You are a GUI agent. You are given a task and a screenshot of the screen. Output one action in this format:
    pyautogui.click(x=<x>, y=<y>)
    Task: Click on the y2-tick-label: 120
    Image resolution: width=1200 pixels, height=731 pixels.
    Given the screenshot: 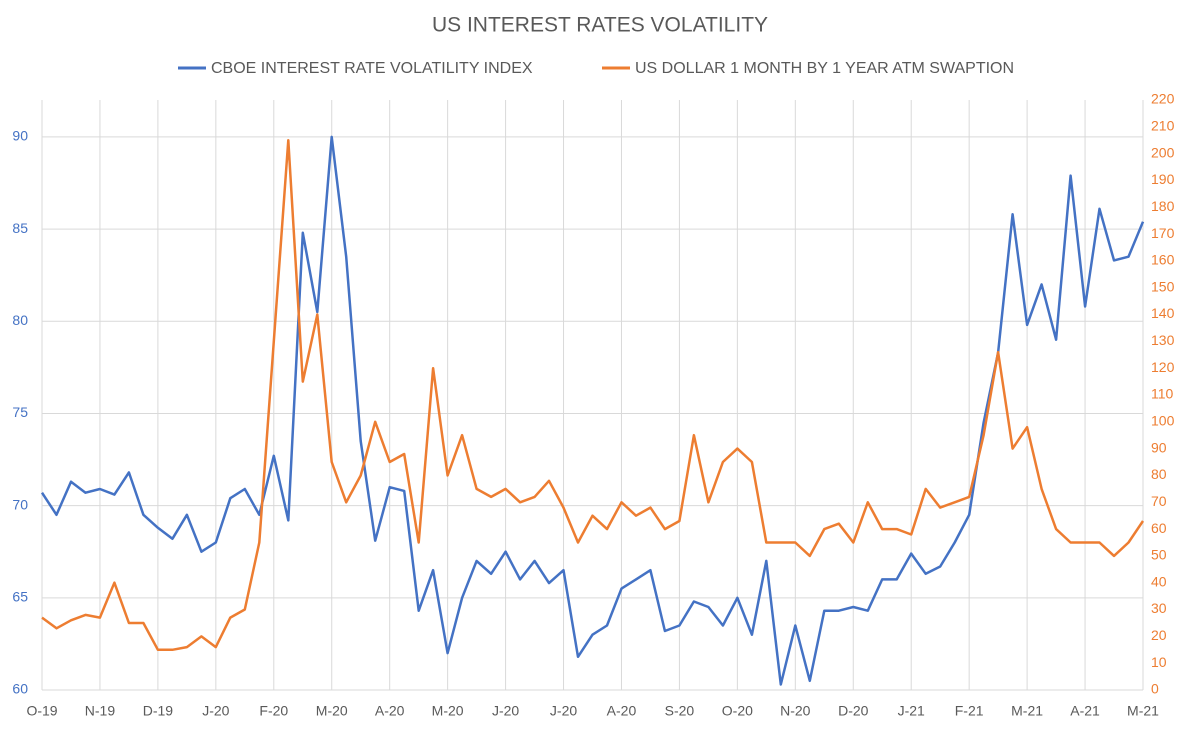 What is the action you would take?
    pyautogui.click(x=1163, y=367)
    